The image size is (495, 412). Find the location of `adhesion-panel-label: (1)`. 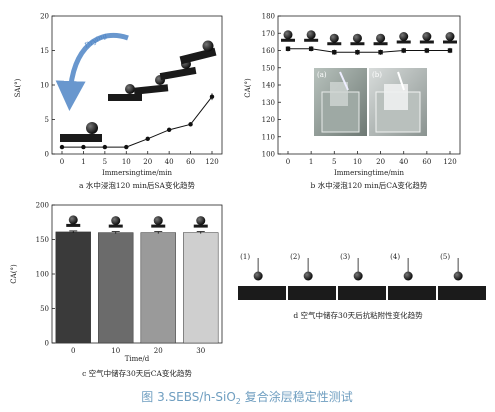

adhesion-panel-label: (1) is located at coordinates (245, 257).